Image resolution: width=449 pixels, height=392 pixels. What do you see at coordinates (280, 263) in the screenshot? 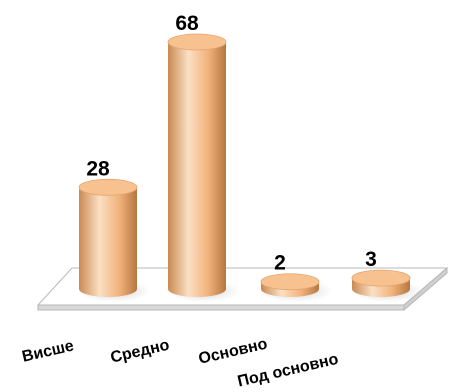
I see `value-label: 2` at bounding box center [280, 263].